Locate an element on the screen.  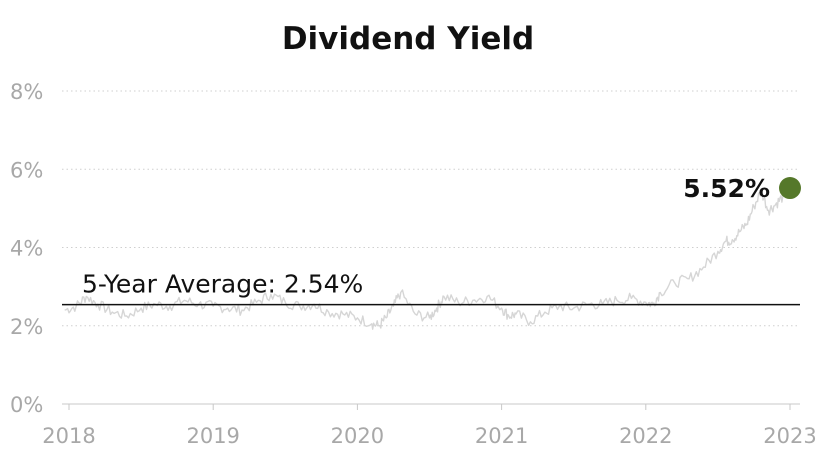
x-tick-label: 2020 is located at coordinates (357, 436).